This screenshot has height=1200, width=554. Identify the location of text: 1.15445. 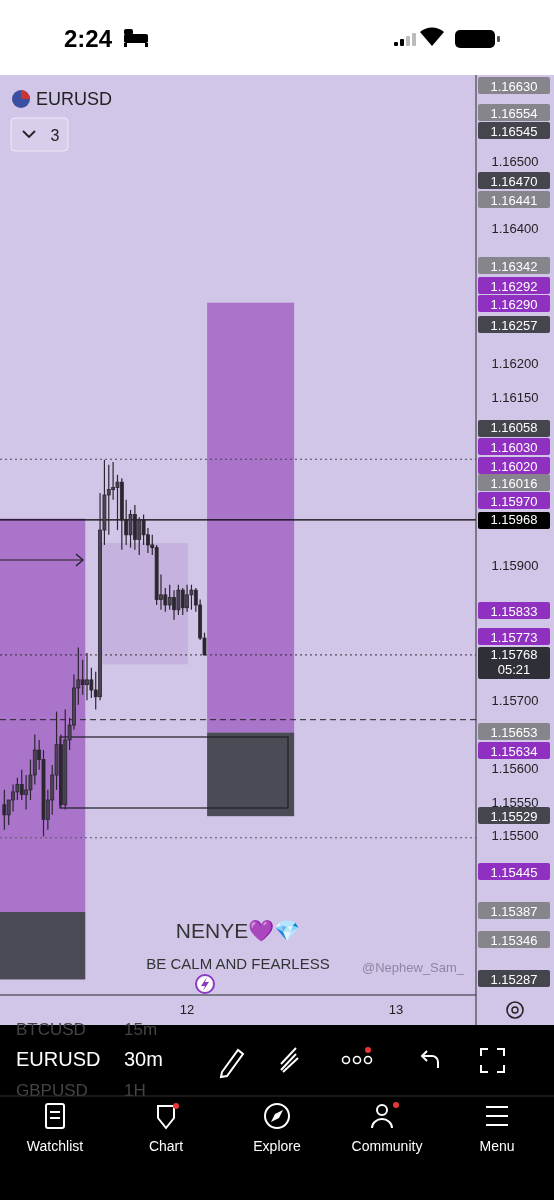
(514, 872).